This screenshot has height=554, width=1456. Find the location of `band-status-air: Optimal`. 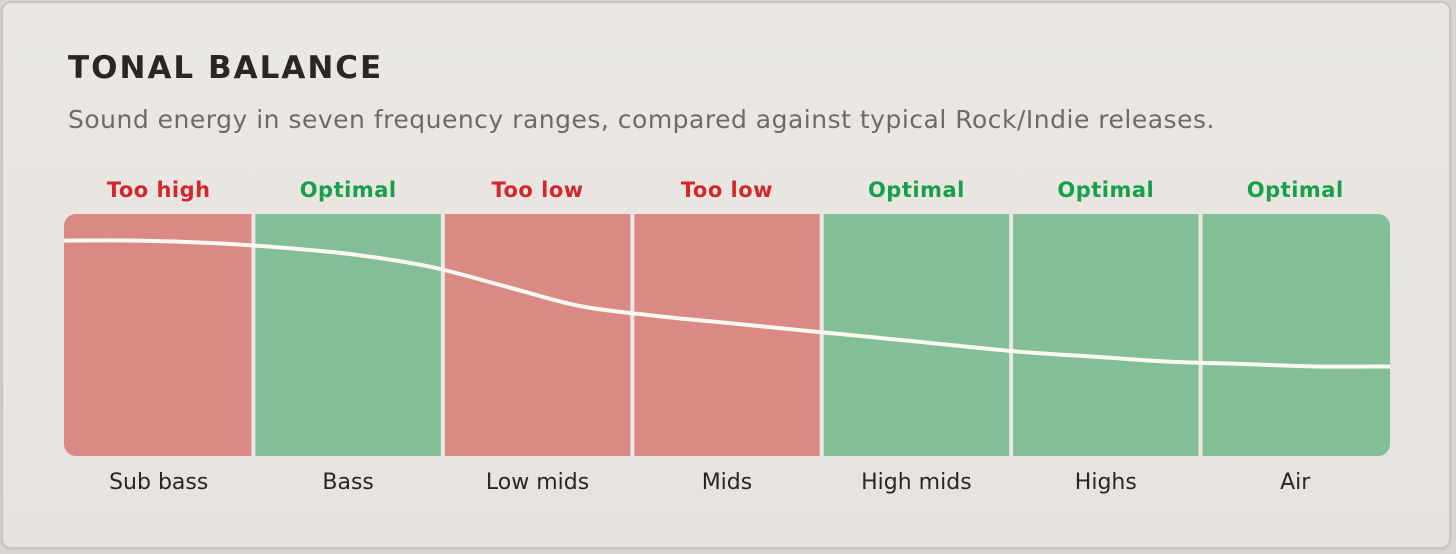

band-status-air: Optimal is located at coordinates (1295, 190).